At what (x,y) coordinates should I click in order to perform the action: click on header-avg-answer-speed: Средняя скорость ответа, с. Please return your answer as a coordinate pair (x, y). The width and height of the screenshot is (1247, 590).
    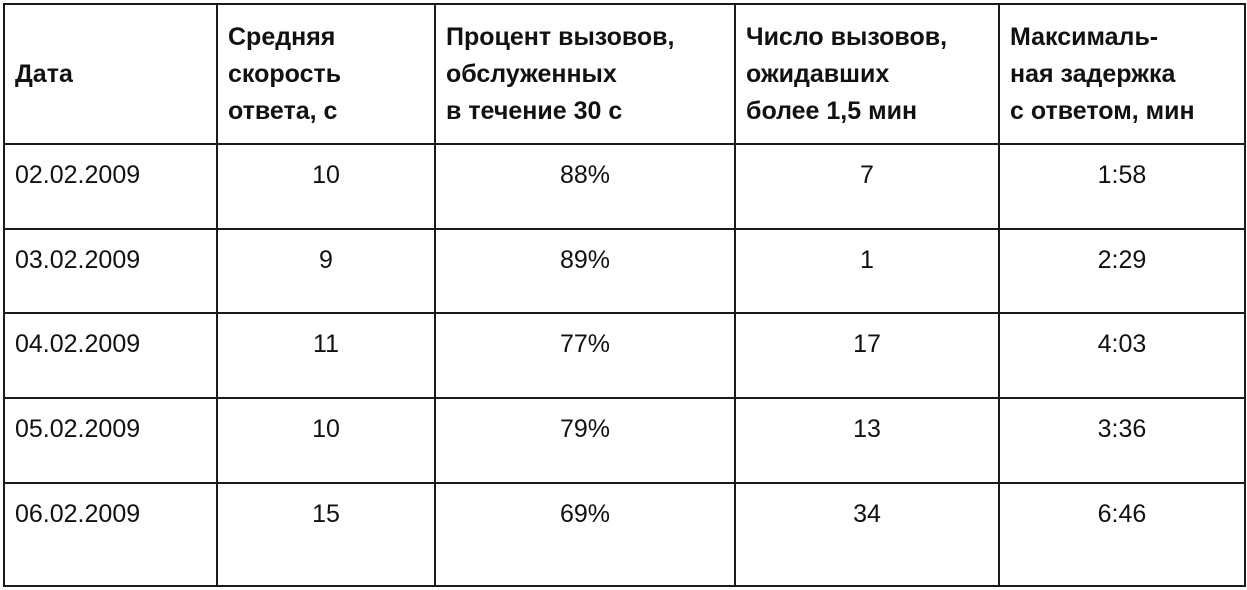
    Looking at the image, I should click on (326, 74).